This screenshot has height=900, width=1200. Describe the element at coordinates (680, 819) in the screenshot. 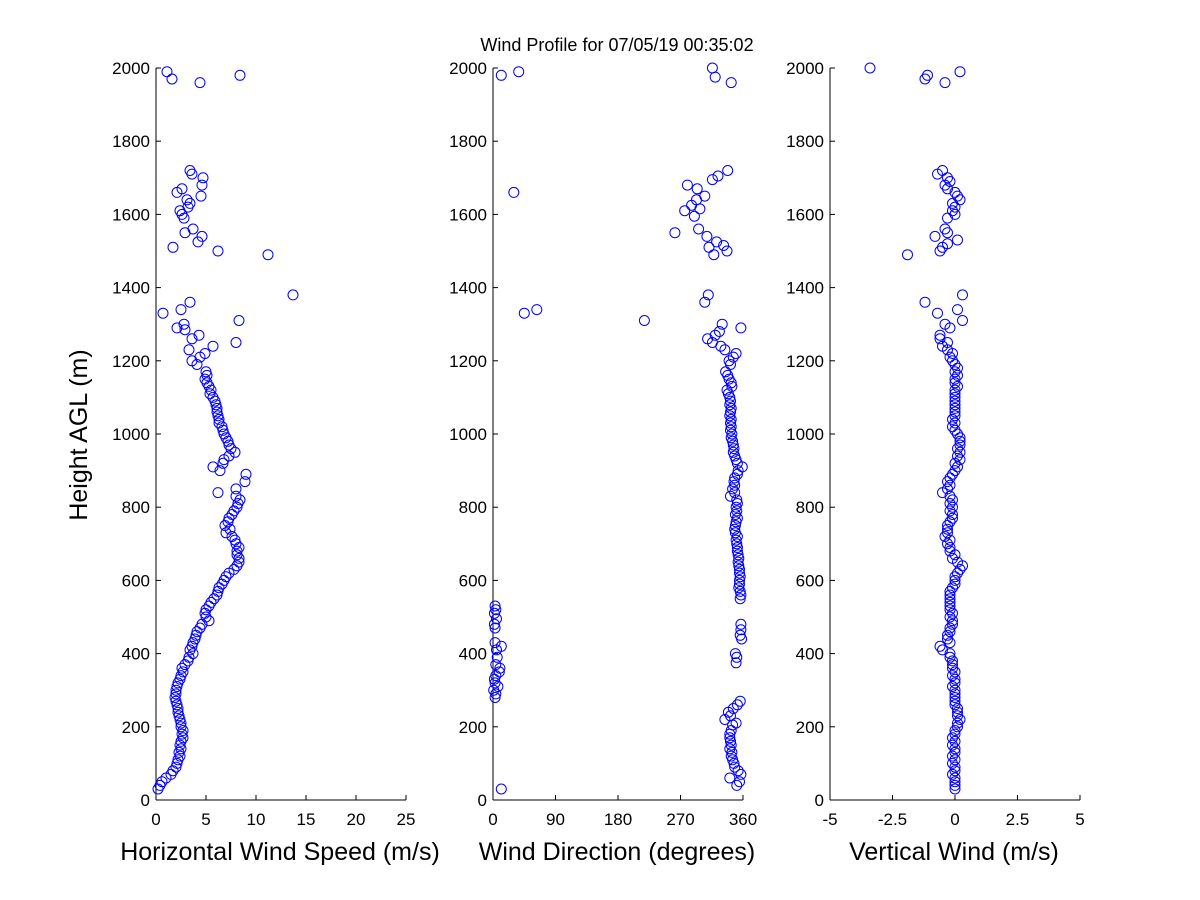

I see `wind-direction-x-tick-label: 270` at that location.